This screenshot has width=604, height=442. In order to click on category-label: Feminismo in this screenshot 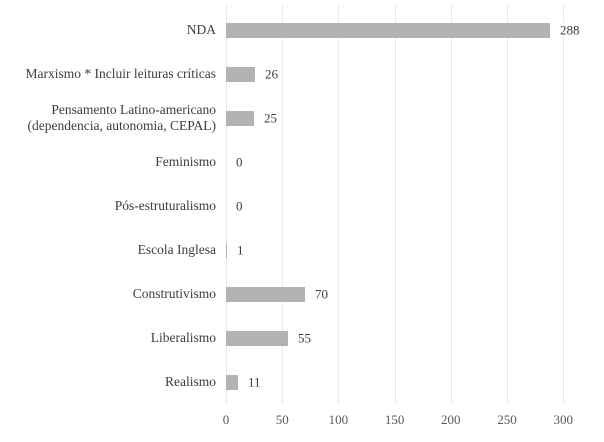, I will do `click(185, 161)`.